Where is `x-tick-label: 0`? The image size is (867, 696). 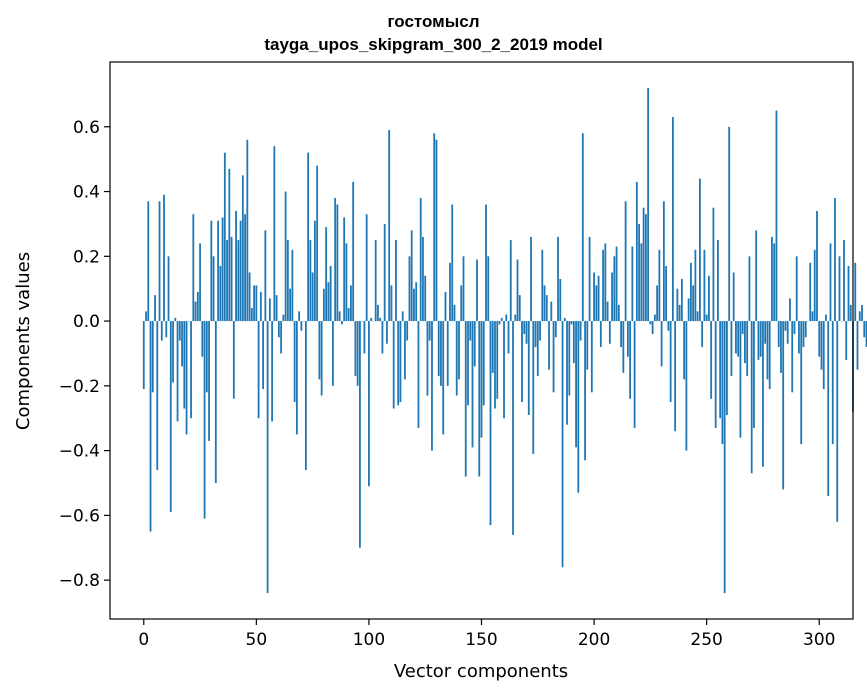 x-tick-label: 0 is located at coordinates (143, 640).